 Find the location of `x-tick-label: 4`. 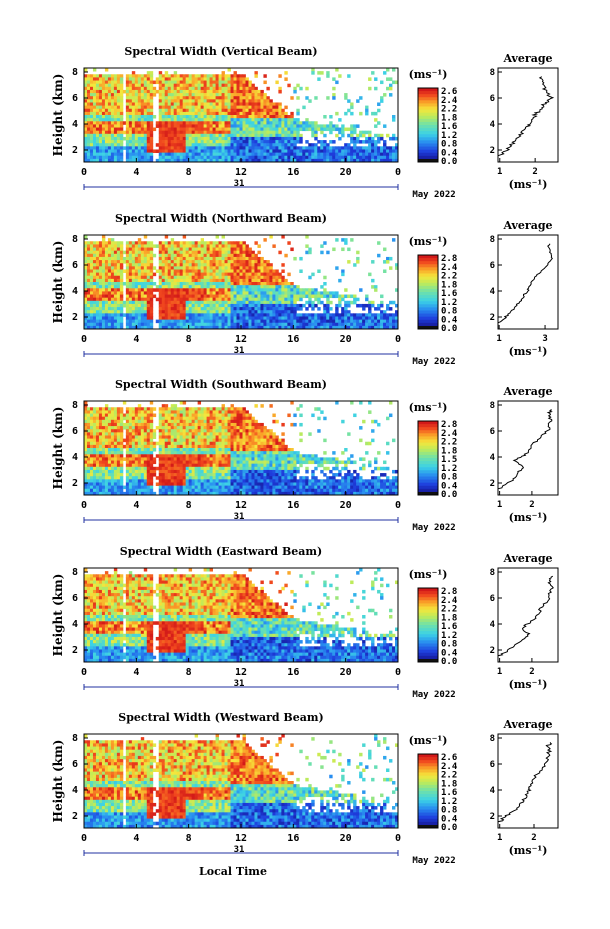

x-tick-label: 4 is located at coordinates (136, 172).